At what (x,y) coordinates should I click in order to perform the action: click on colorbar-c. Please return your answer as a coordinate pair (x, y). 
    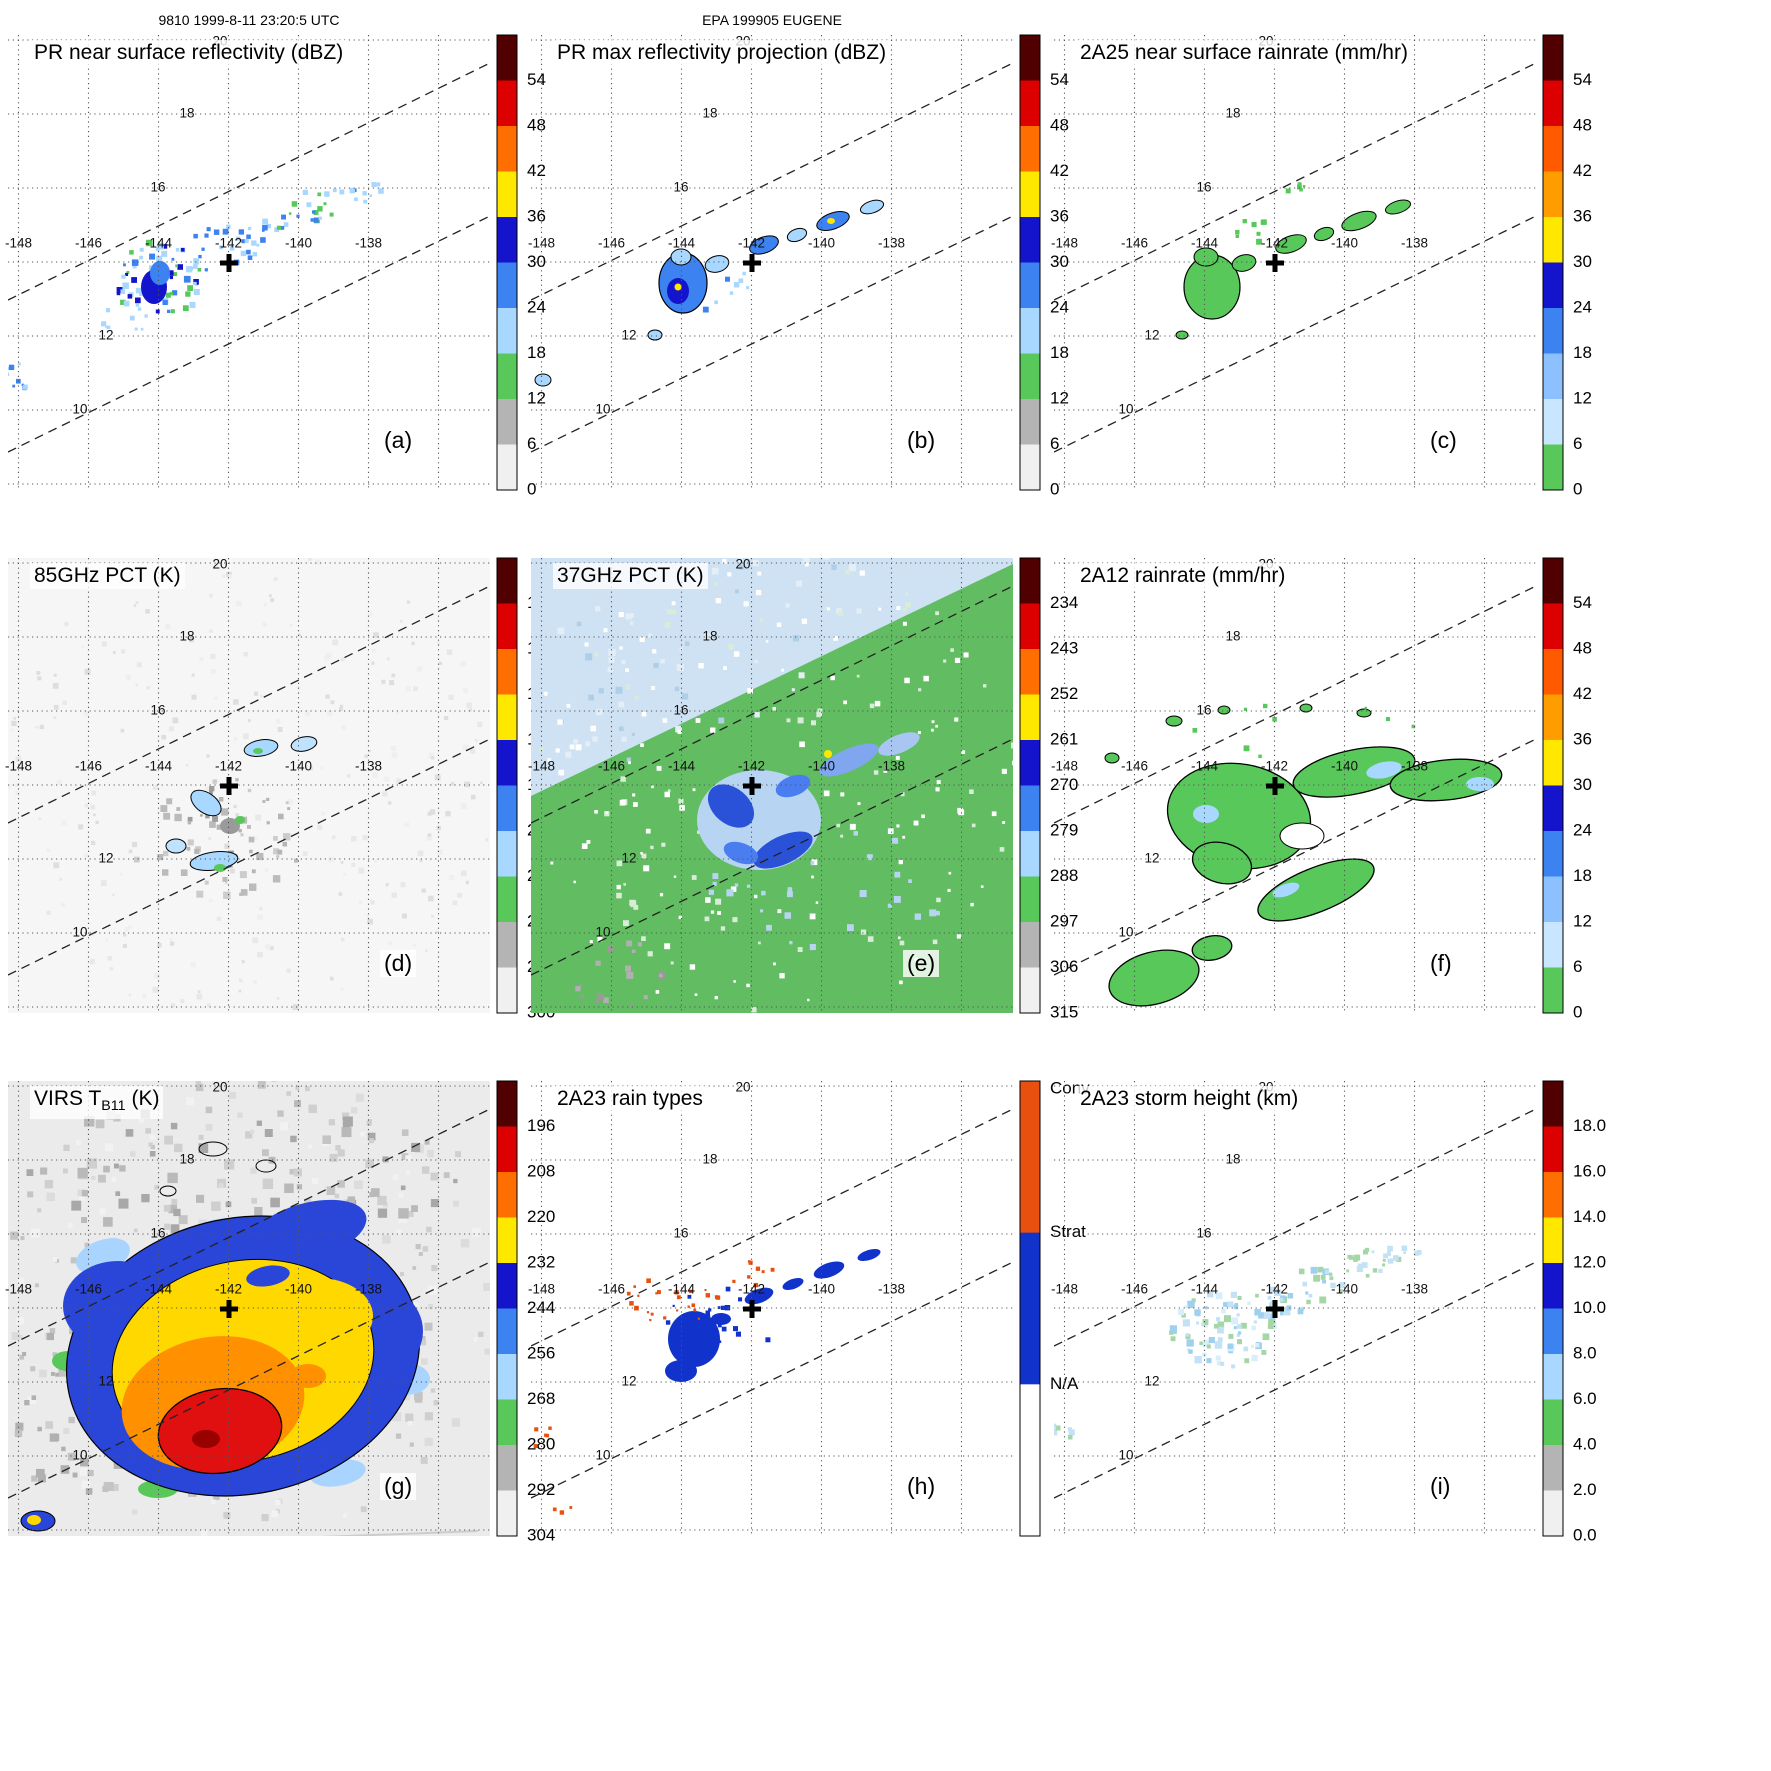
    Looking at the image, I should click on (1553, 262).